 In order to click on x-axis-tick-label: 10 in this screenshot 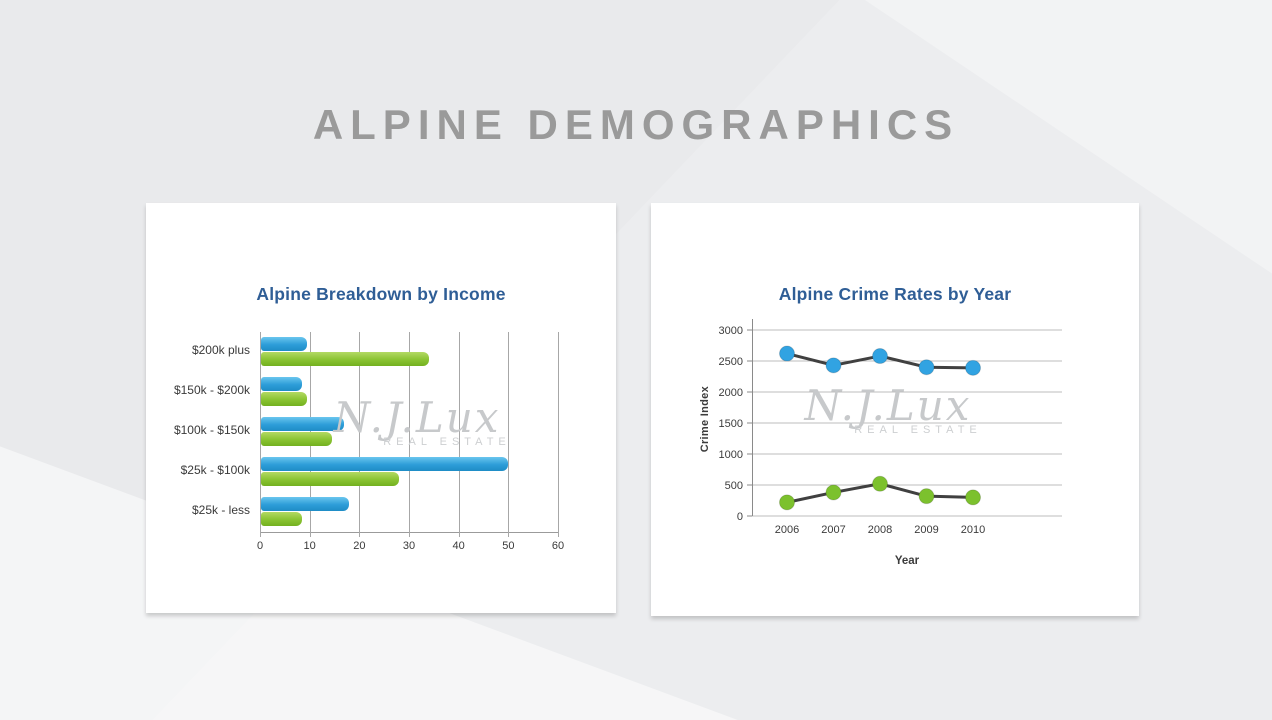, I will do `click(309, 546)`.